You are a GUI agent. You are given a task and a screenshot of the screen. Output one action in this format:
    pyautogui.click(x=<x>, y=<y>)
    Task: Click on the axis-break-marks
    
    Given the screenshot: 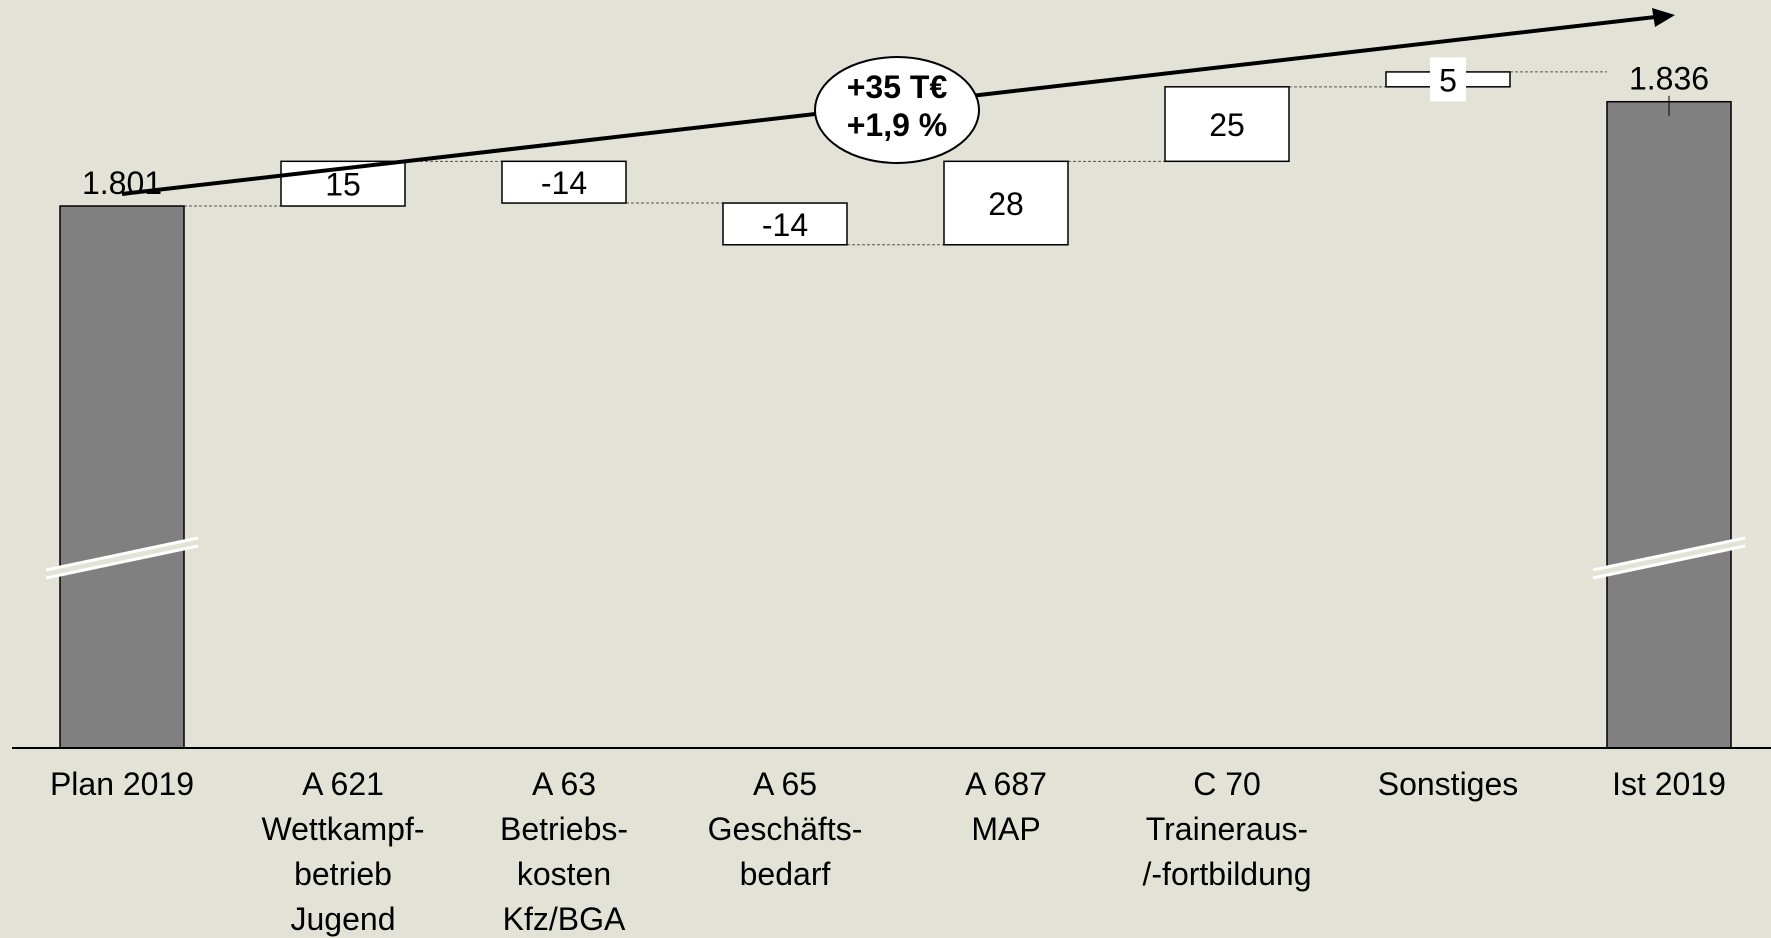 What is the action you would take?
    pyautogui.click(x=895, y=558)
    